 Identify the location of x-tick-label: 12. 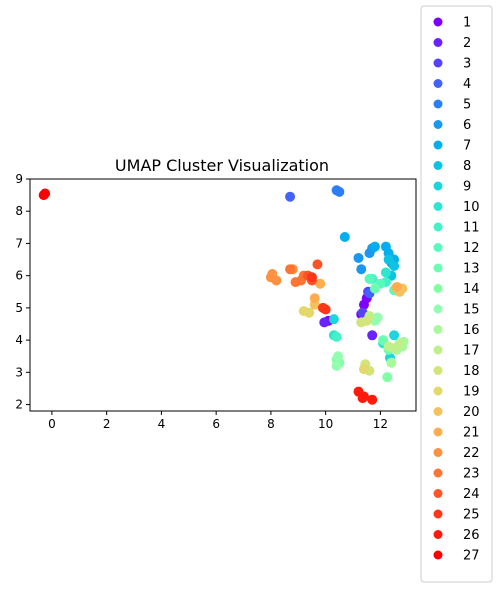
(380, 424).